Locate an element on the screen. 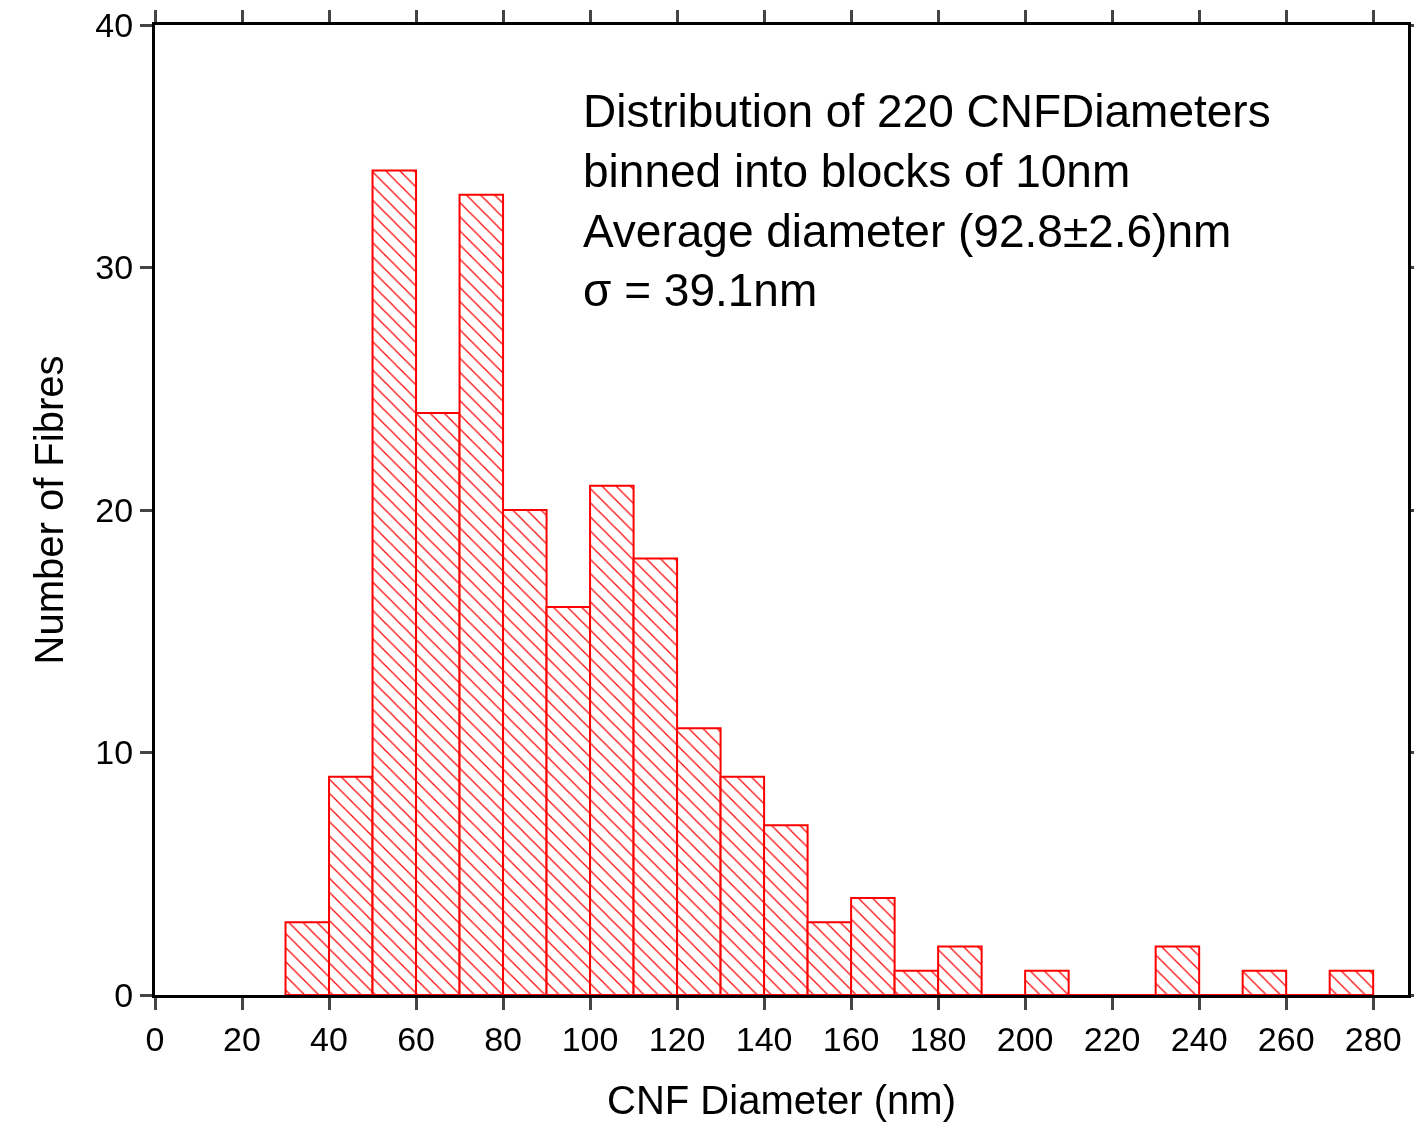  annotation: binned into blocks of 10nm is located at coordinates (857, 170).